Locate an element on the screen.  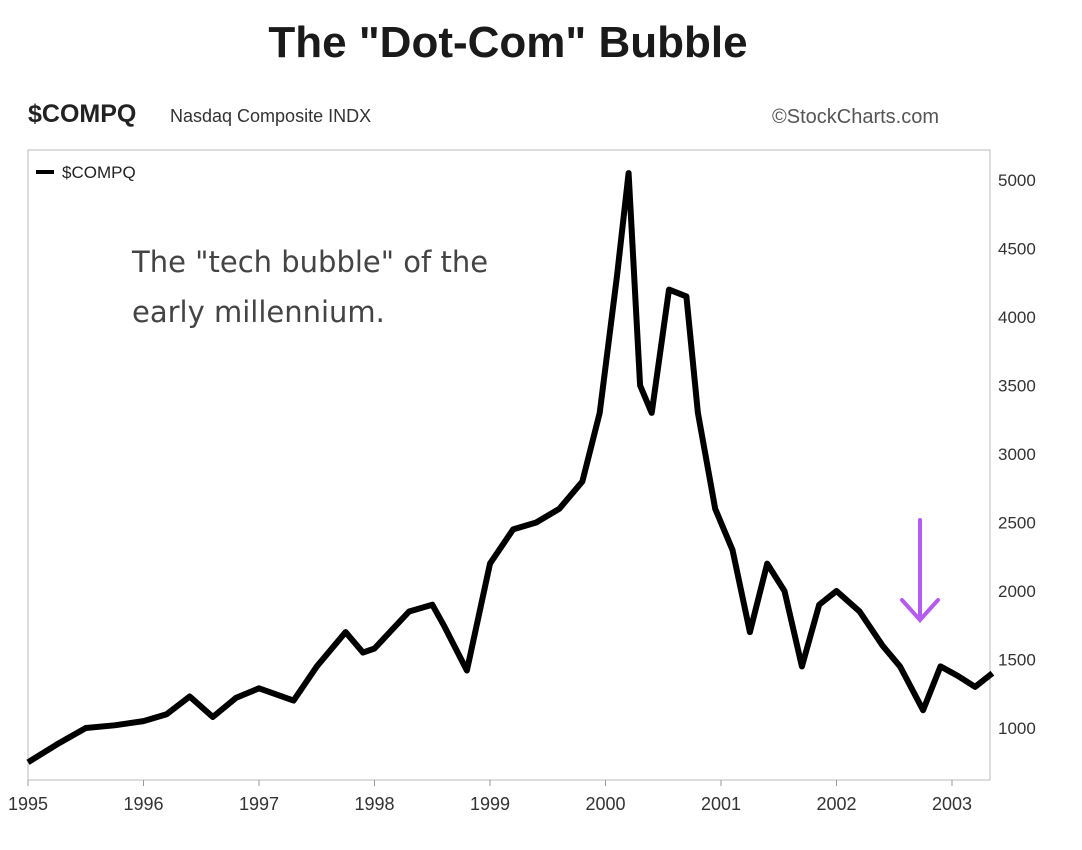
x-tick-label: 1997 is located at coordinates (259, 804).